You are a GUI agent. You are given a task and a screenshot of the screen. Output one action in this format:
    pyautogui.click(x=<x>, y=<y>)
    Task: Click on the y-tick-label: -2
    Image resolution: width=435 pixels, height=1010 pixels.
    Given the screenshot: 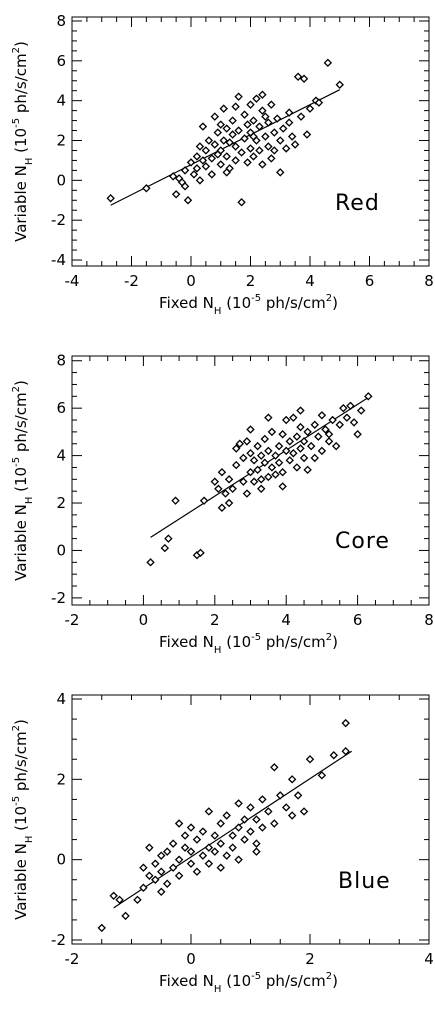 What is the action you would take?
    pyautogui.click(x=58, y=598)
    